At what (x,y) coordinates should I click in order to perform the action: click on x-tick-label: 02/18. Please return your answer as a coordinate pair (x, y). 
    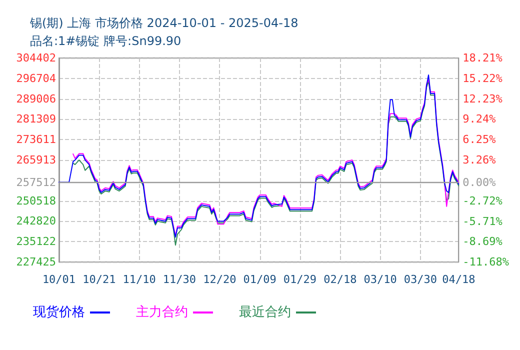
    Looking at the image, I should click on (340, 279).